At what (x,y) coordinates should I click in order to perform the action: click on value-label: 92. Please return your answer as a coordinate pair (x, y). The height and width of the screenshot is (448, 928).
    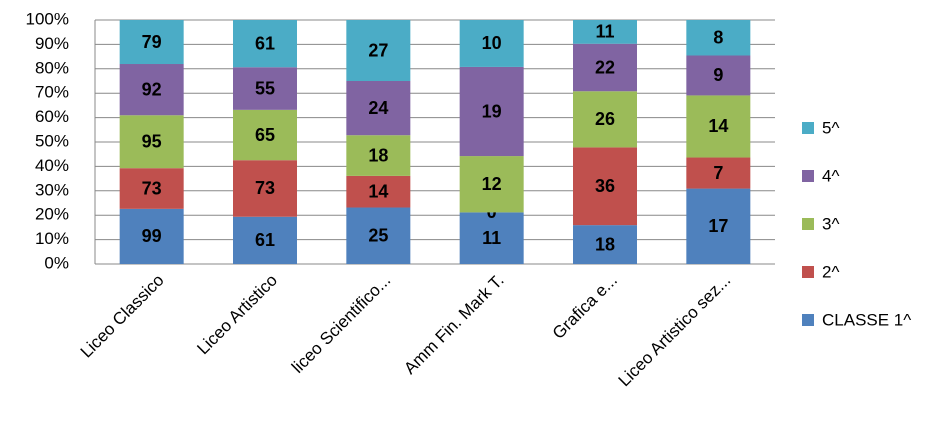
    Looking at the image, I should click on (152, 89).